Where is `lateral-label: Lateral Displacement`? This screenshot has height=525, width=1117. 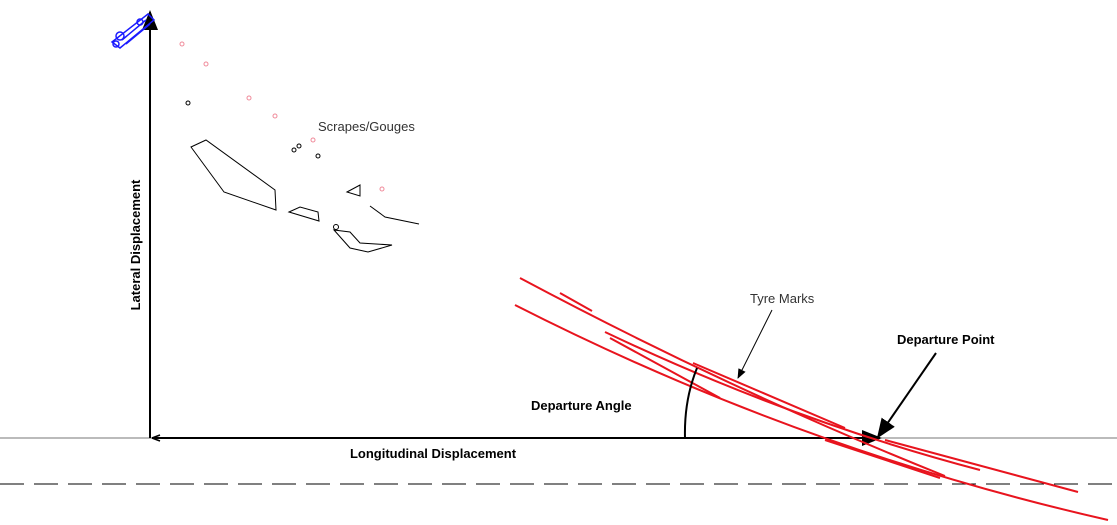
lateral-label: Lateral Displacement is located at coordinates (135, 244).